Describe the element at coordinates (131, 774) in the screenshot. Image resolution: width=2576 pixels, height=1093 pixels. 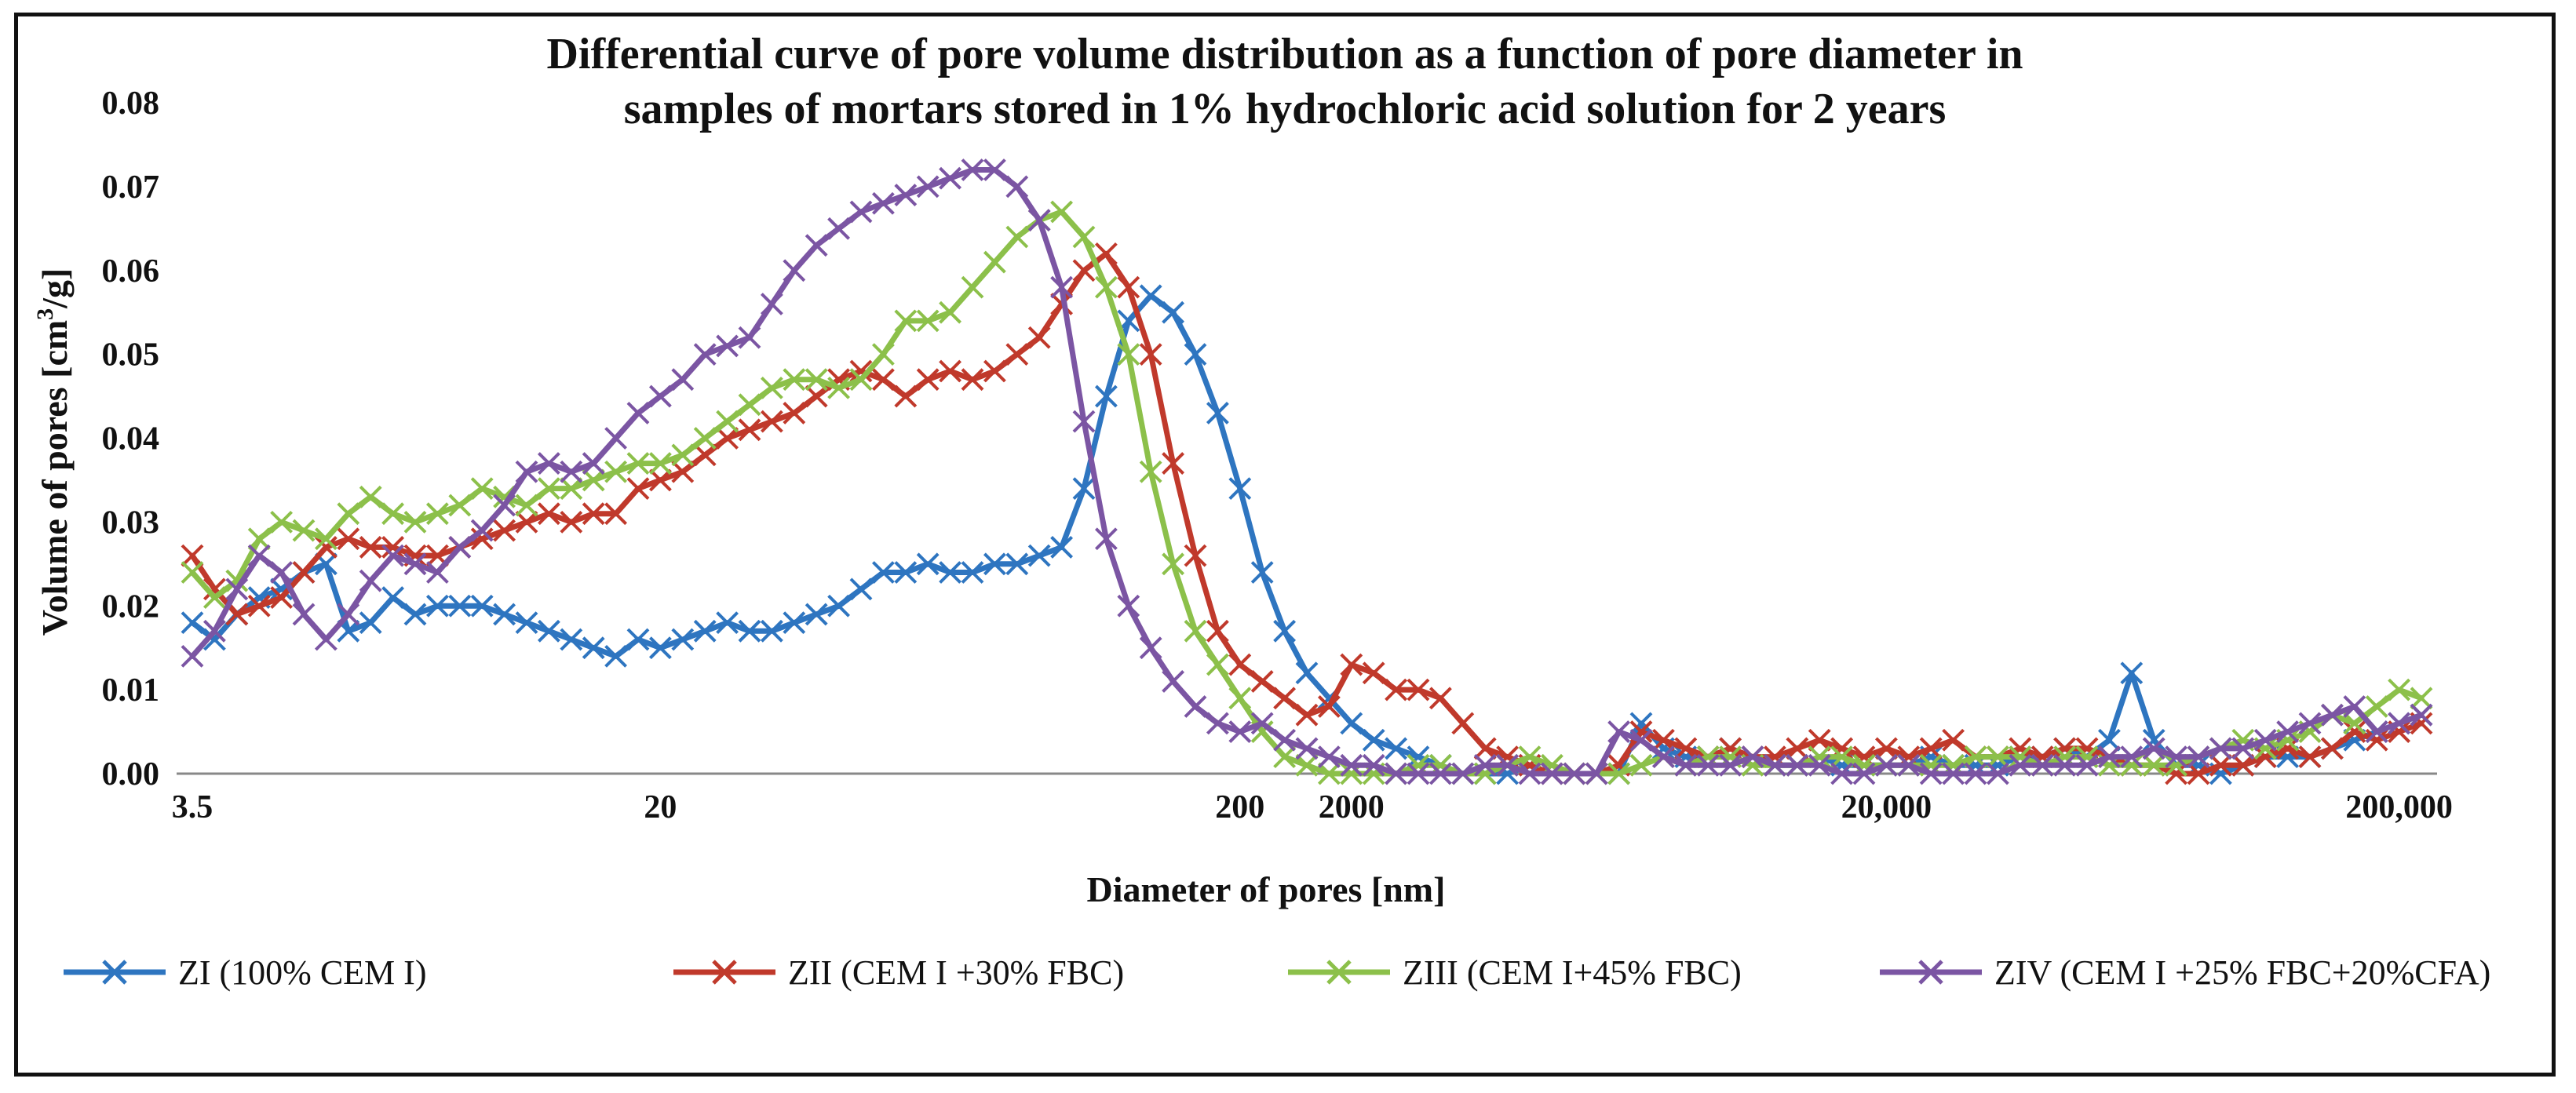
I see `y-tick-label: 0.00` at that location.